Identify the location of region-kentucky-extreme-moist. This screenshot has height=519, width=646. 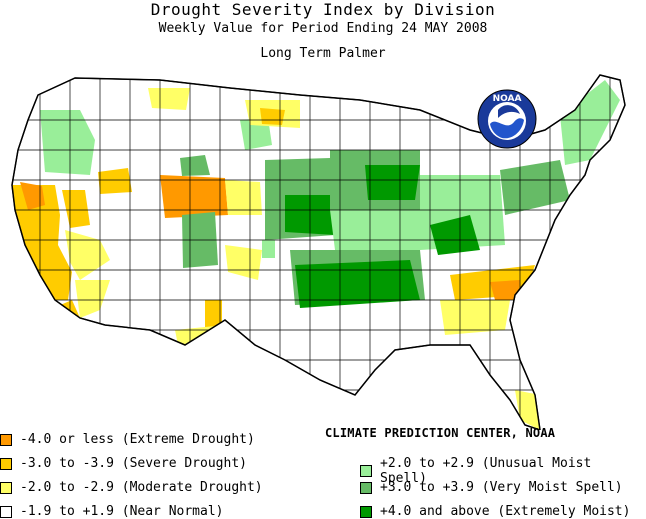
(455, 235).